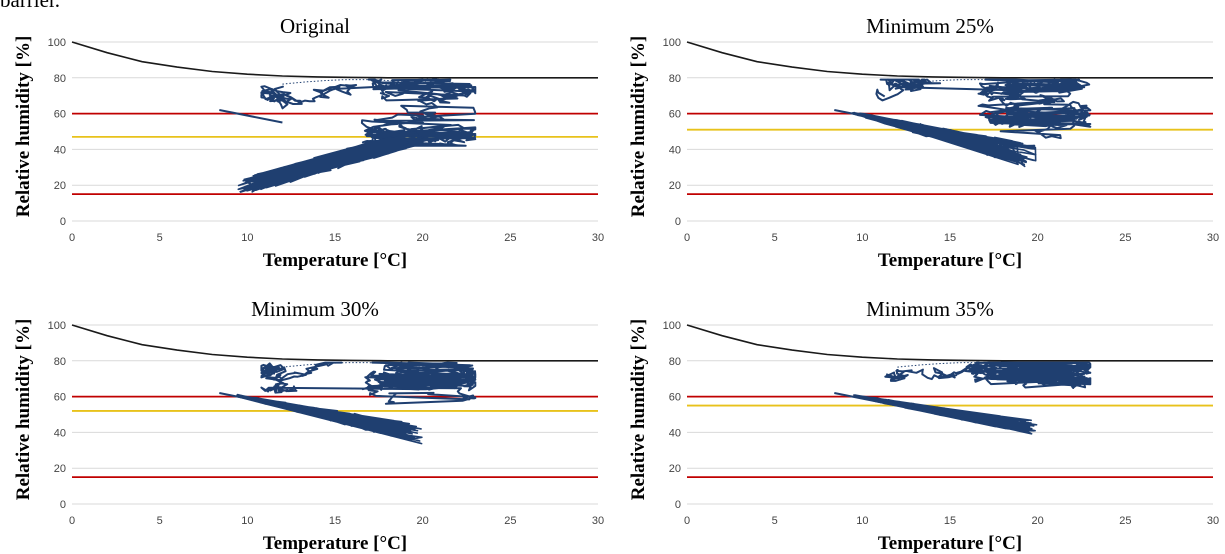 This screenshot has width=1225, height=554. I want to click on panel-title: Minimum 25%, so click(930, 26).